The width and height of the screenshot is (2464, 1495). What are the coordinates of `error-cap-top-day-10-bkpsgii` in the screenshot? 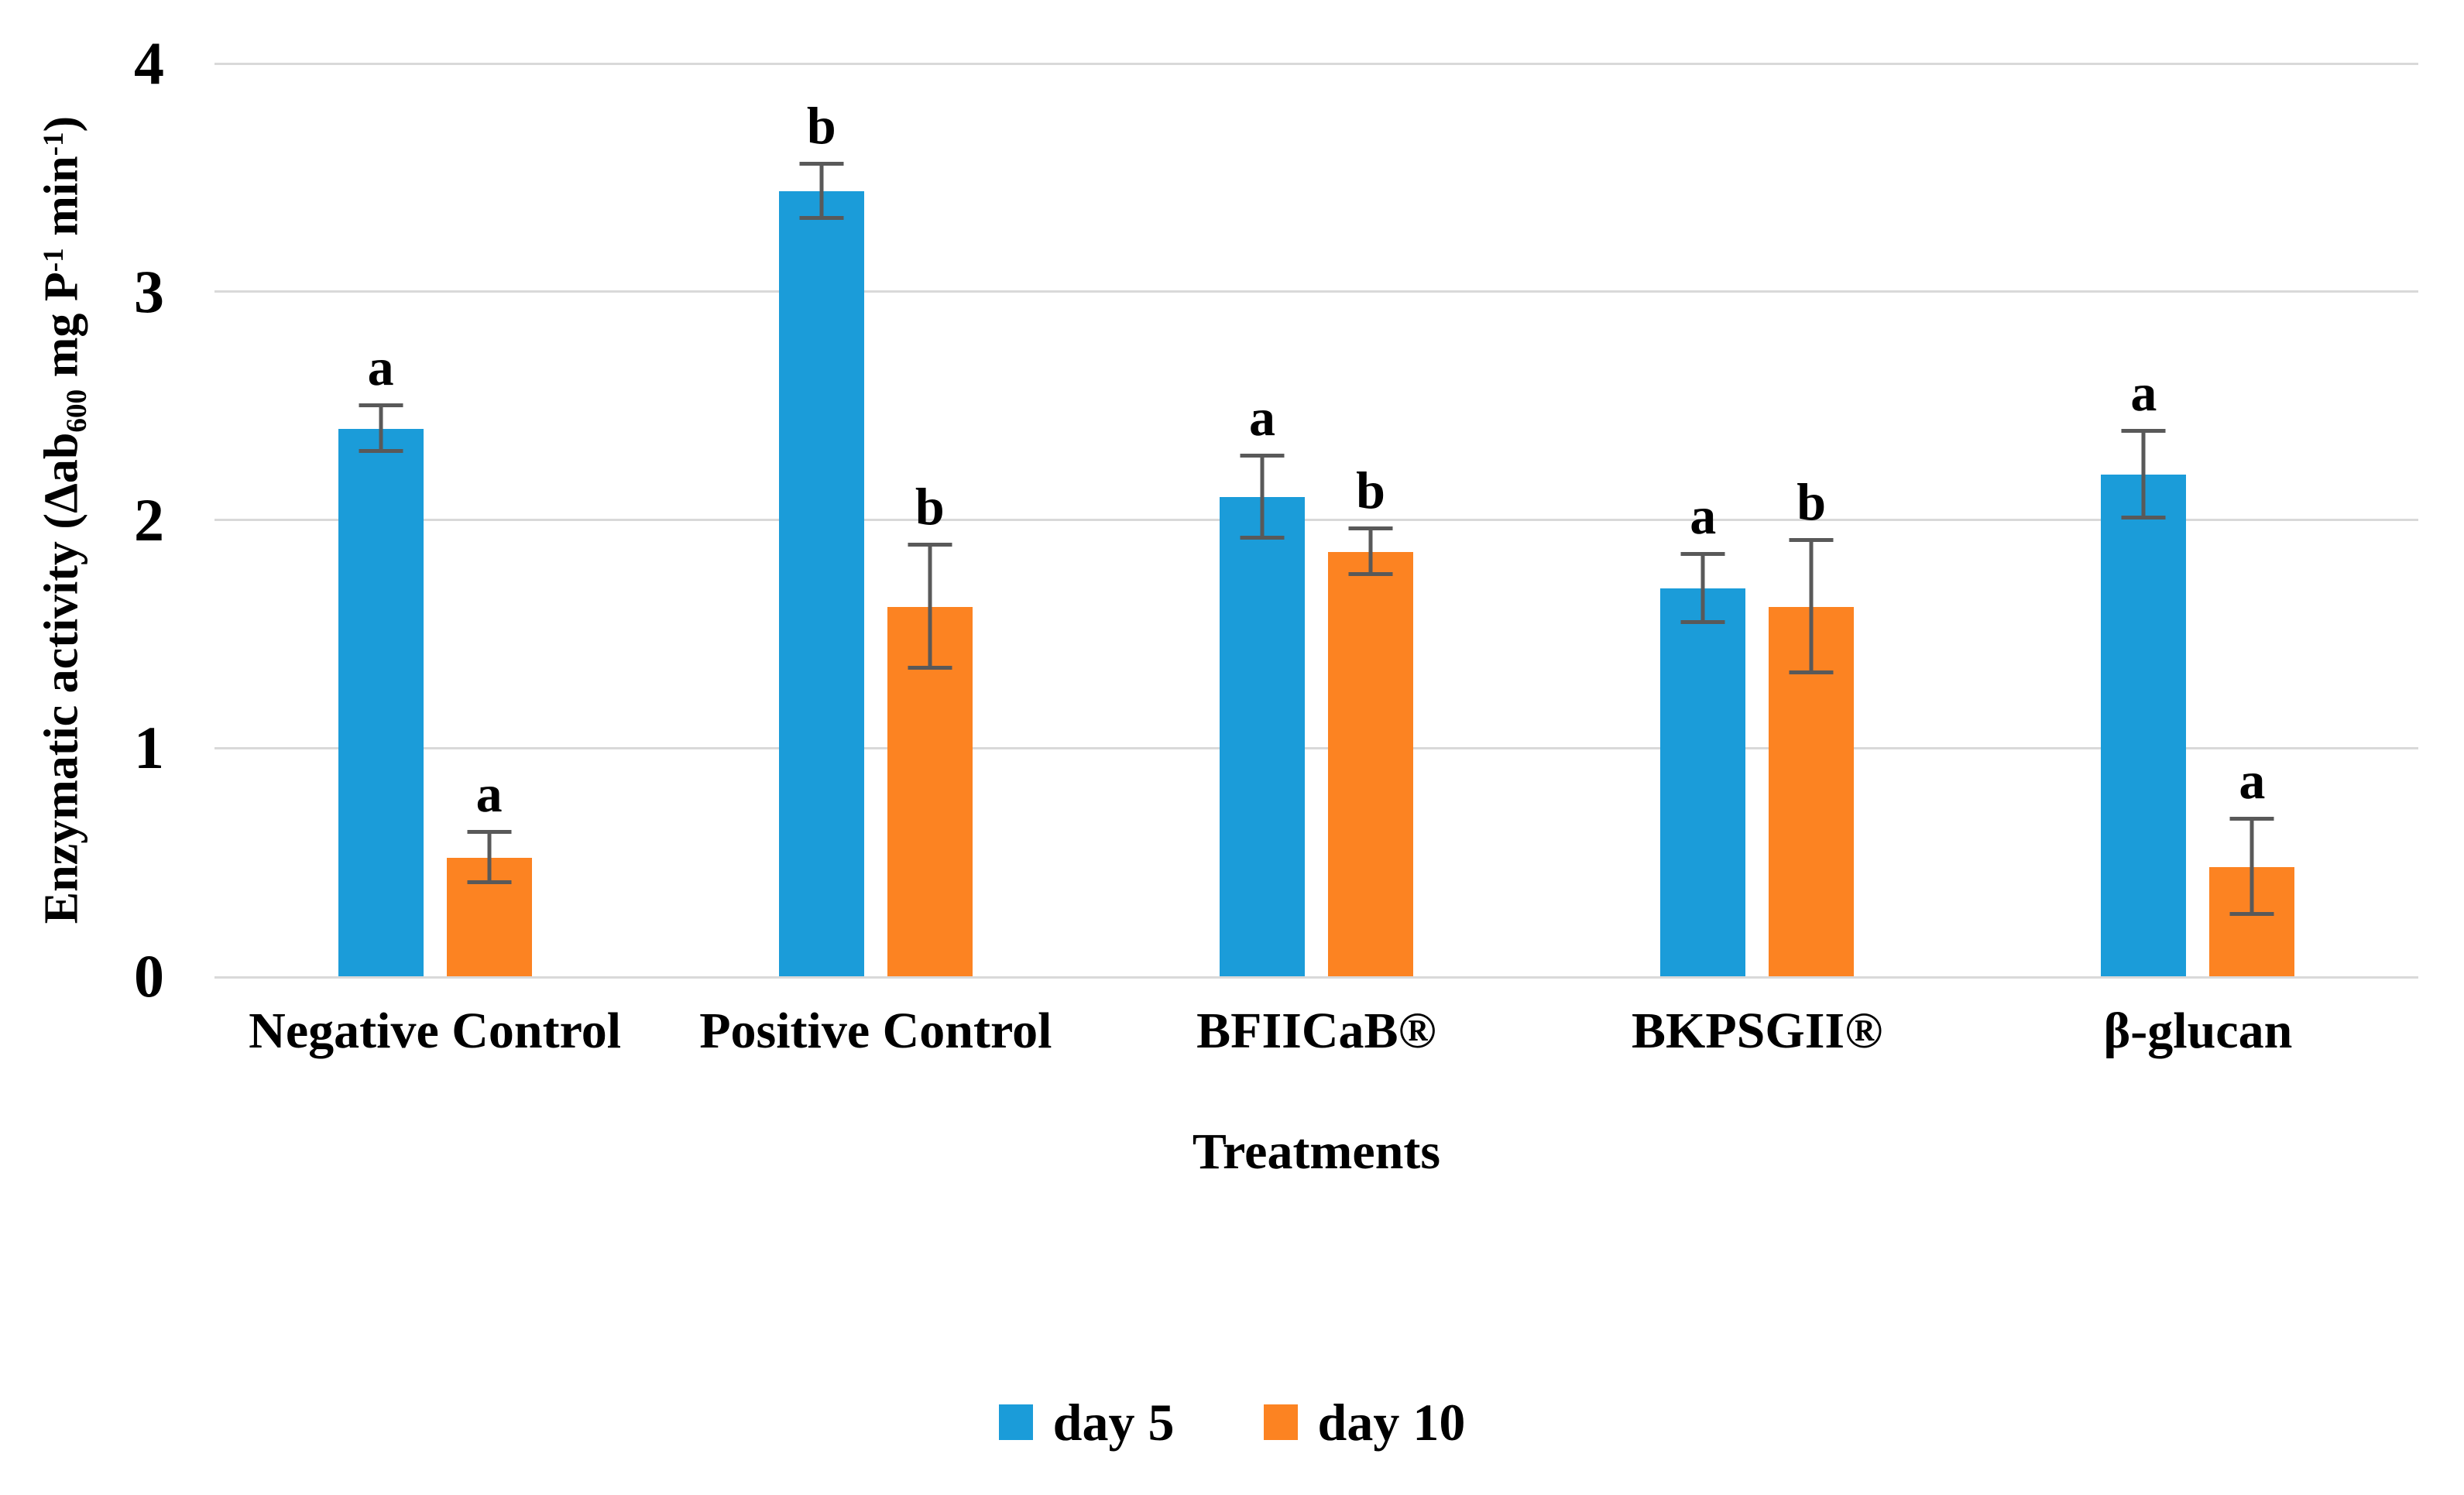 It's located at (1812, 540).